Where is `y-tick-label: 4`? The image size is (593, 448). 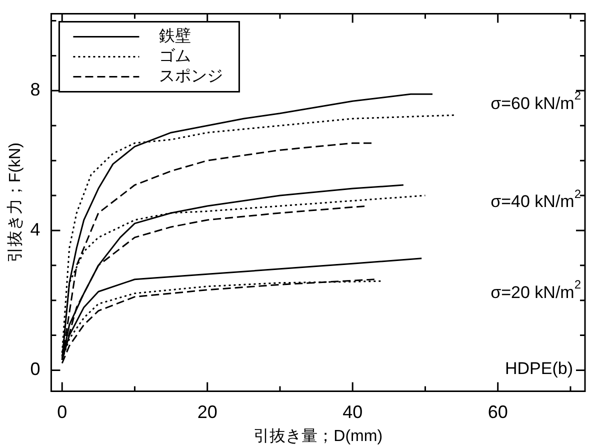 y-tick-label: 4 is located at coordinates (35, 229).